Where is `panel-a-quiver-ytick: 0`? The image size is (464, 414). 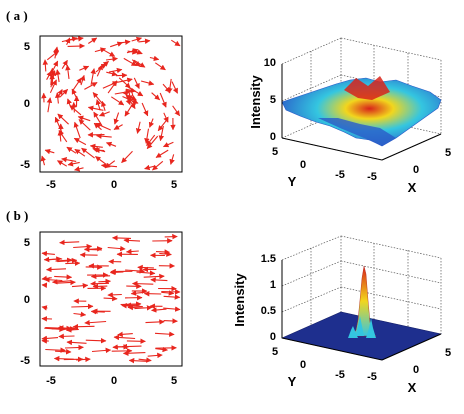 panel-a-quiver-ytick: 0 is located at coordinates (27, 104).